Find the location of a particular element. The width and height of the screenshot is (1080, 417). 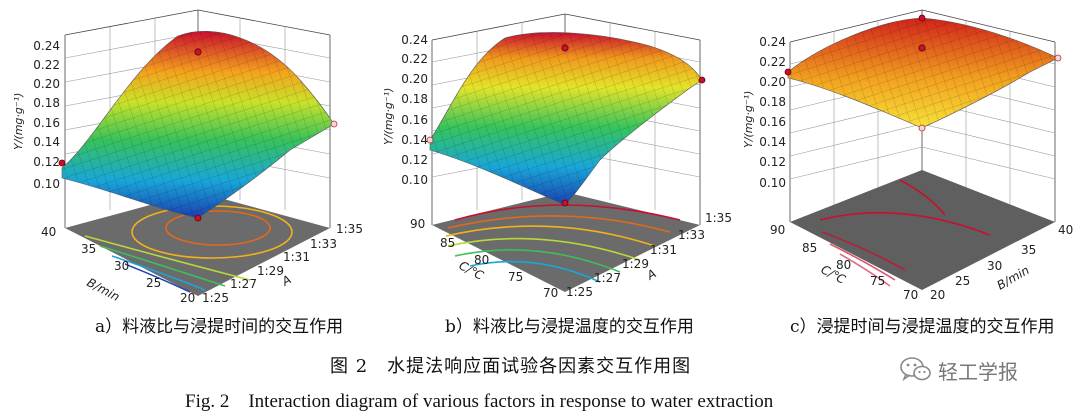

panel-c-z-tick: 0.22 is located at coordinates (772, 62).